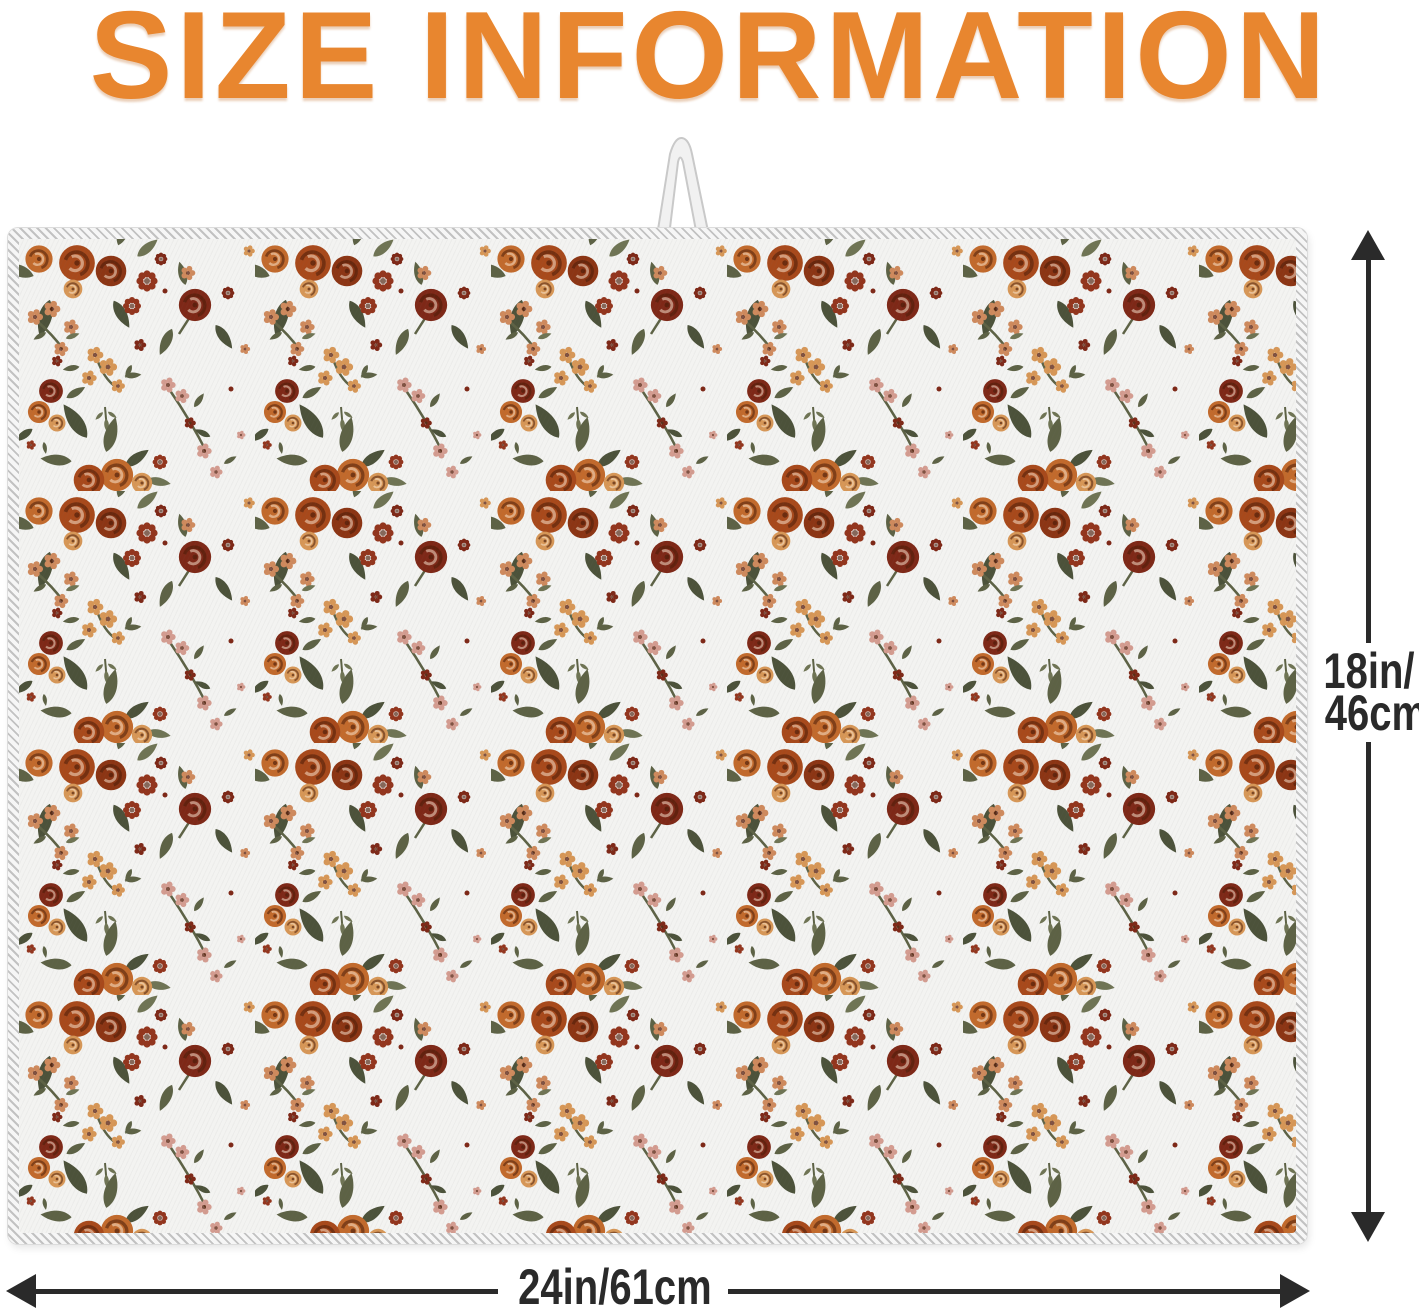  I want to click on height-arrow-line-top, so click(1368, 449).